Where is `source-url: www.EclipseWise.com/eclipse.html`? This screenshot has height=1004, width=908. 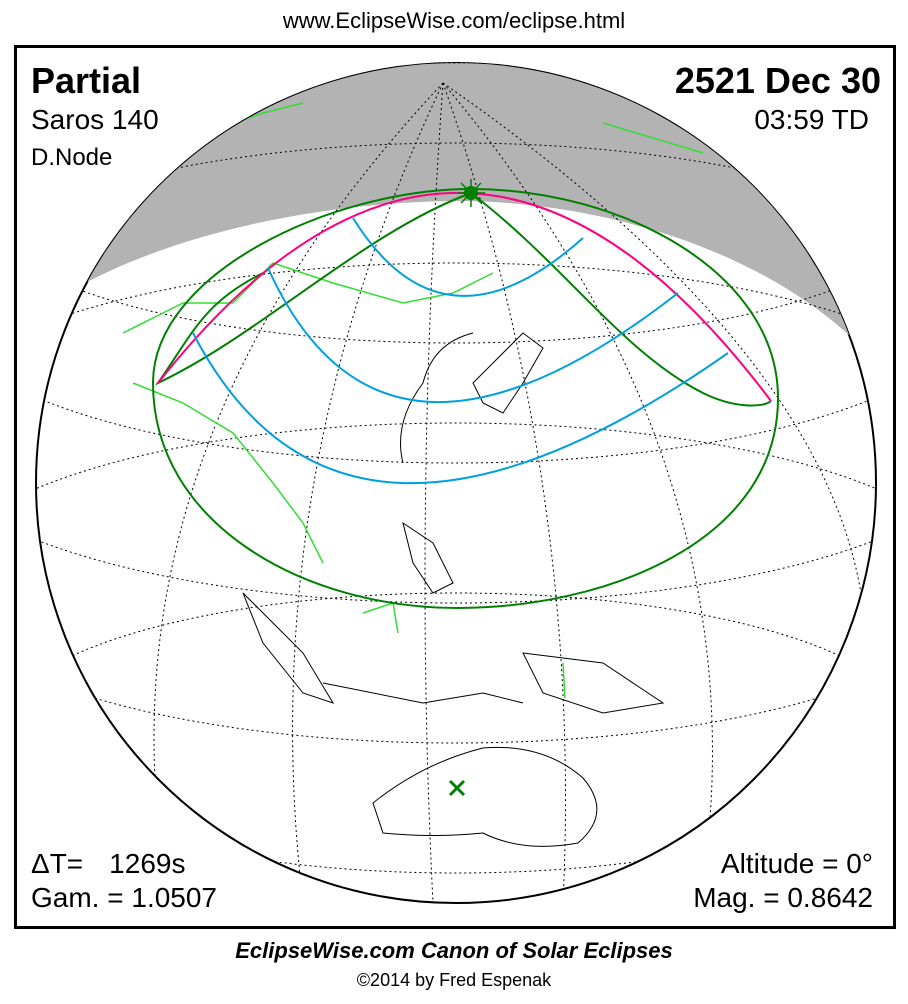 source-url: www.EclipseWise.com/eclipse.html is located at coordinates (454, 20).